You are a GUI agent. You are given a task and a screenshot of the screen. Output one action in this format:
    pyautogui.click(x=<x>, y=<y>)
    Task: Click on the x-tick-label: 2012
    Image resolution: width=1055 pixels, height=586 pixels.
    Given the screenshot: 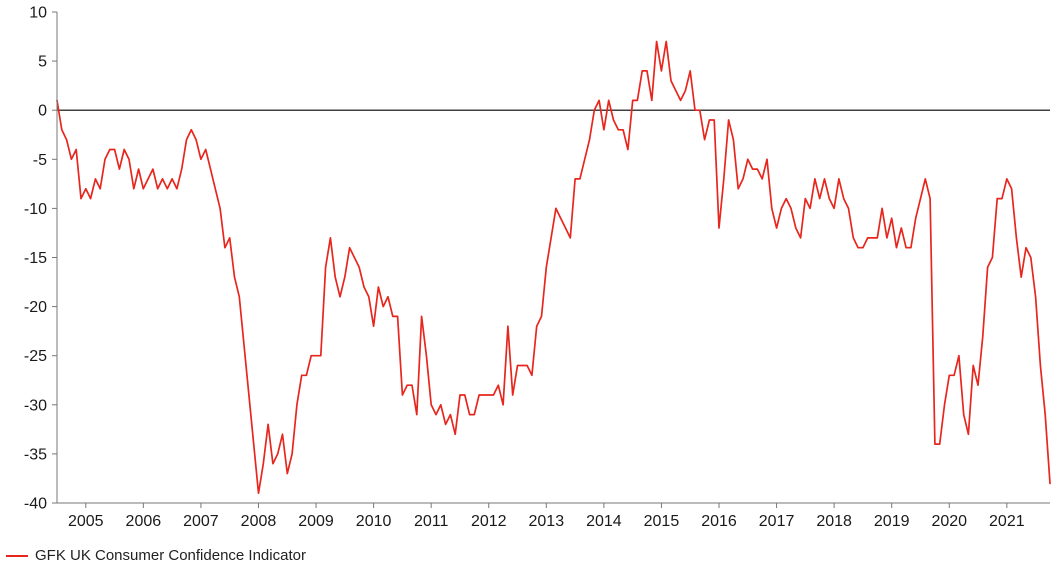 What is the action you would take?
    pyautogui.click(x=489, y=521)
    